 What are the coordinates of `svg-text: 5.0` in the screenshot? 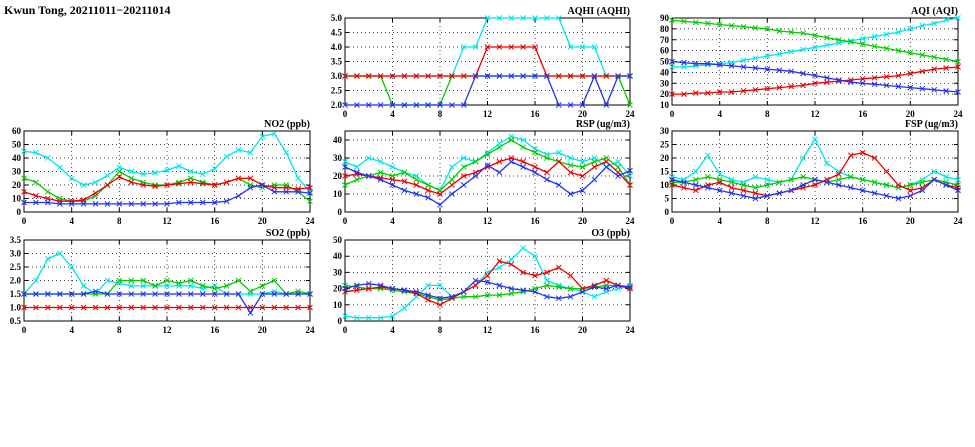 It's located at (337, 18).